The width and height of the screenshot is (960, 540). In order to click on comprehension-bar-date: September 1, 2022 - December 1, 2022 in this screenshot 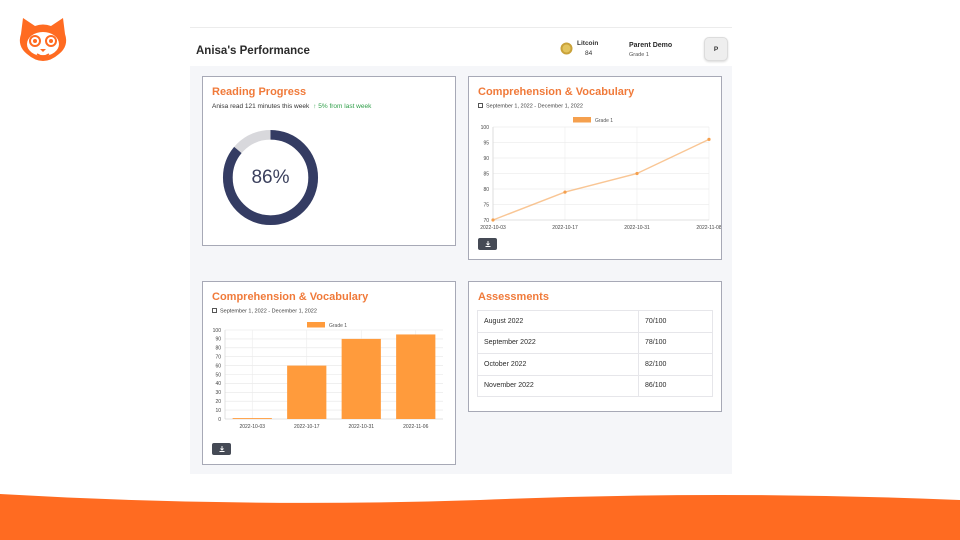, I will do `click(264, 311)`.